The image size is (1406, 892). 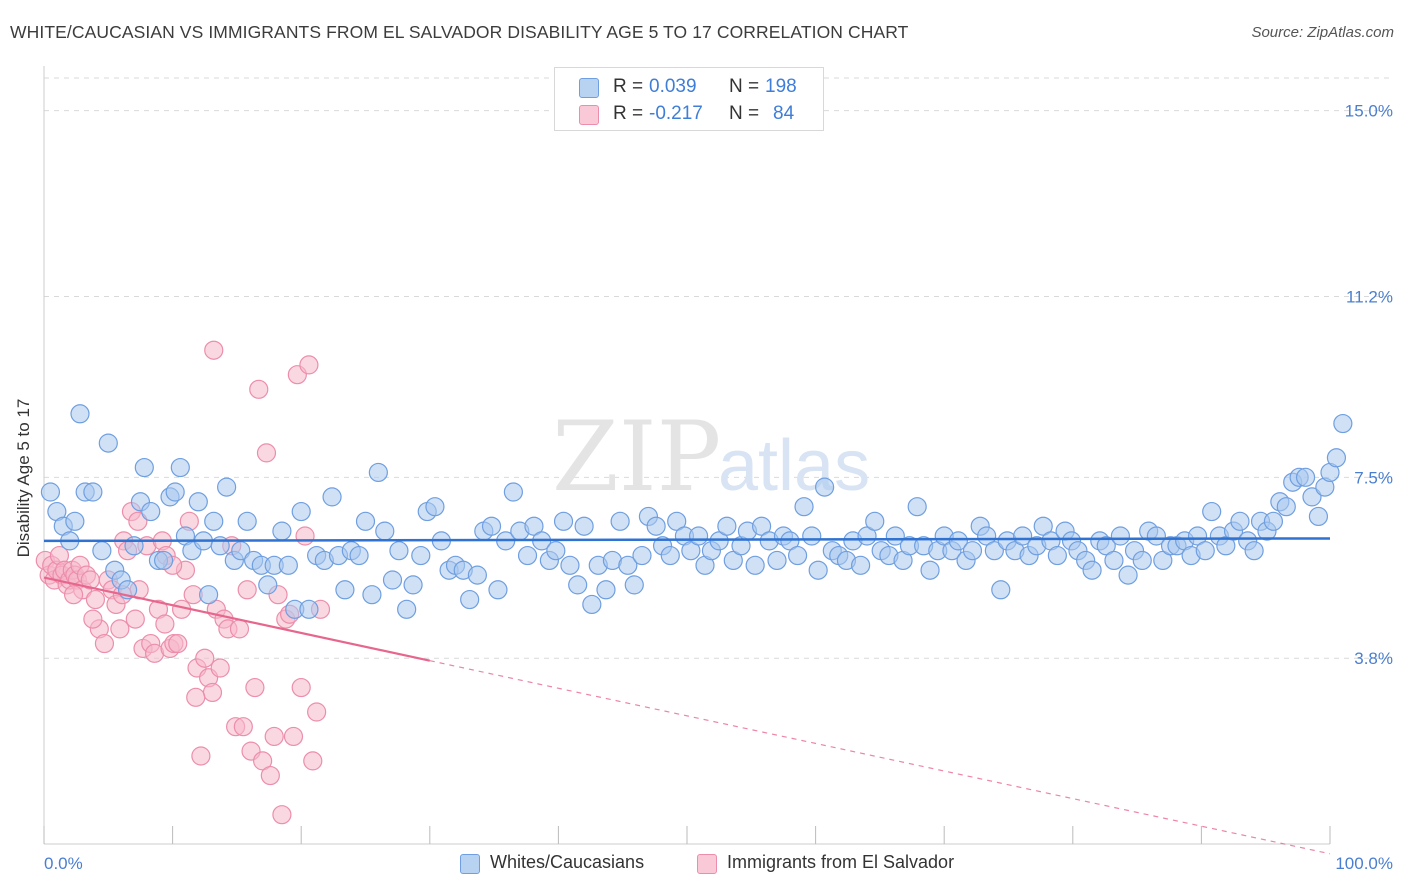 What do you see at coordinates (1369, 296) in the screenshot?
I see `y-tick-label: 11.2%` at bounding box center [1369, 296].